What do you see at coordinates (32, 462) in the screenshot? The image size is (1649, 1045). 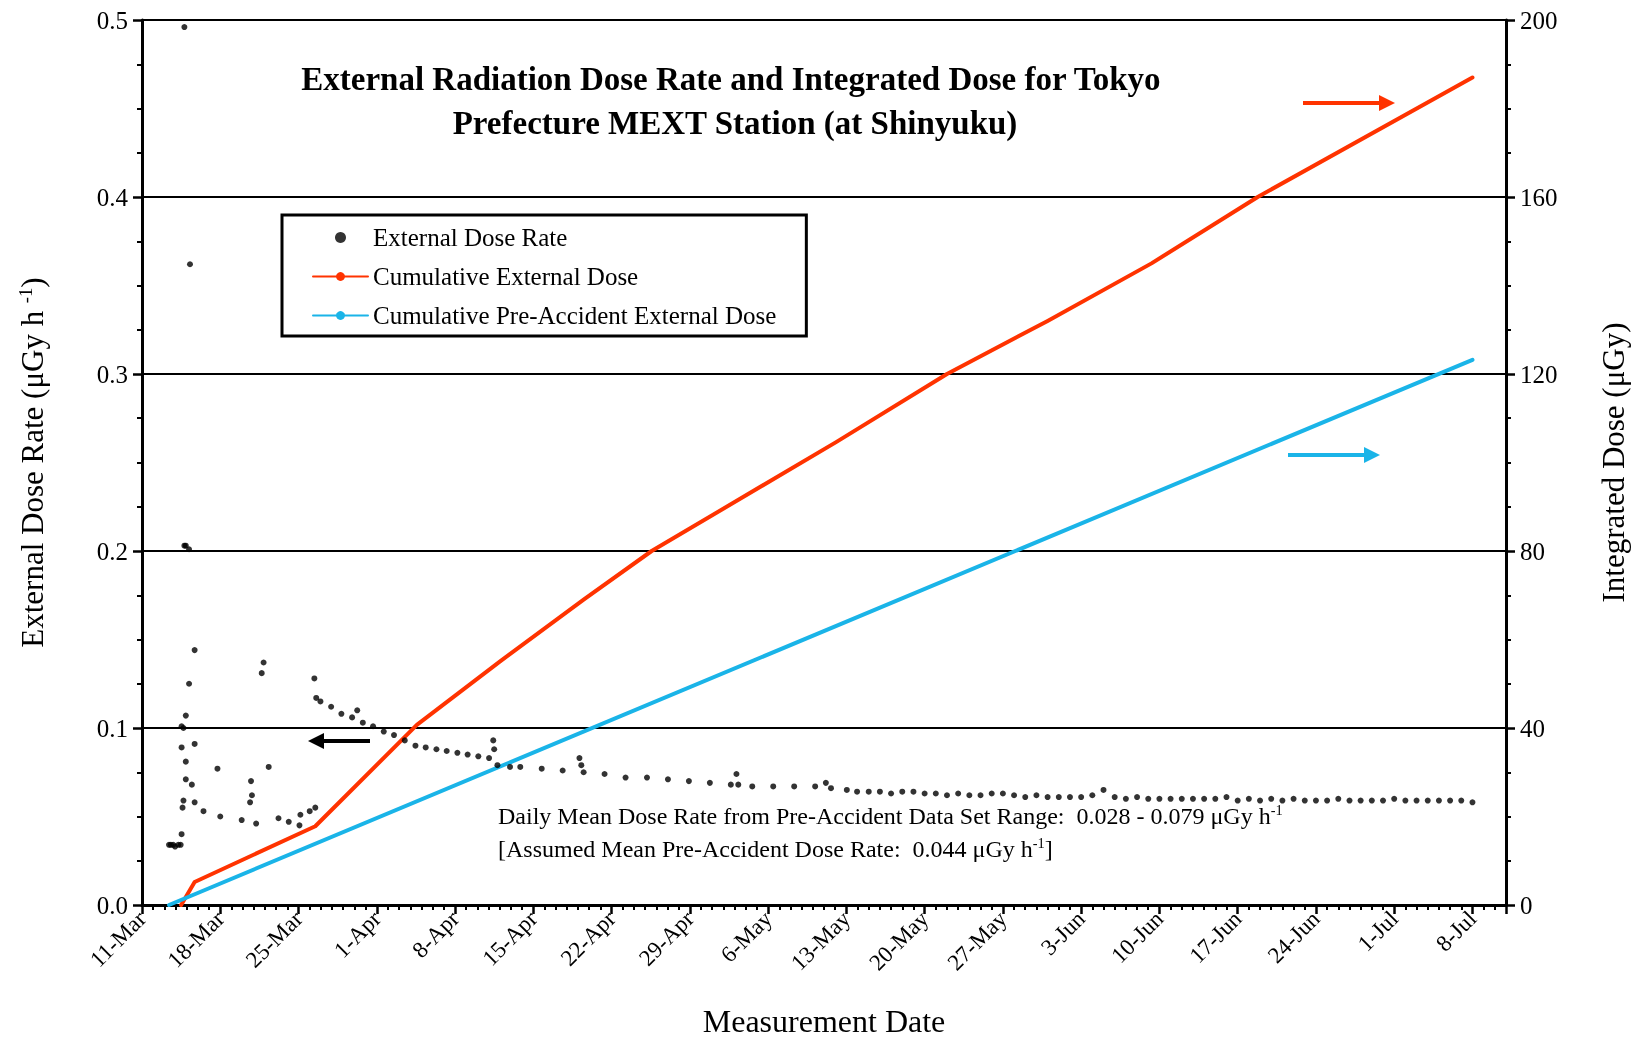 I see `y-axis-title: External Dose Rate (μGy h -1)` at bounding box center [32, 462].